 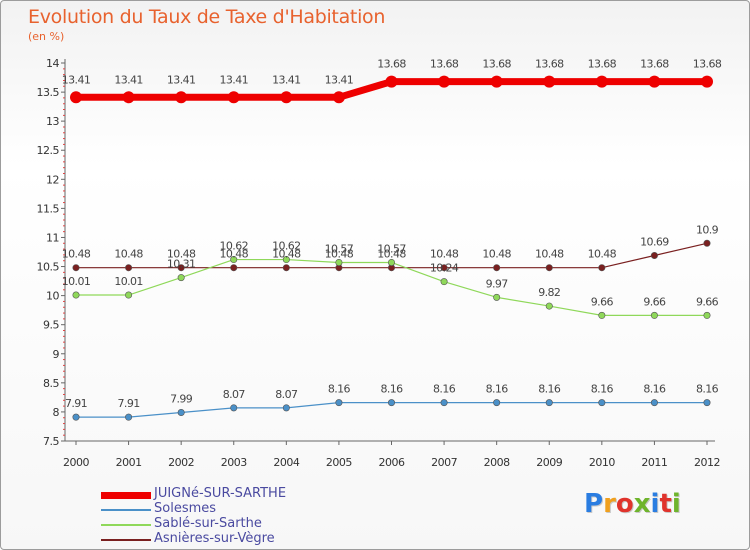 I want to click on data-label: 10.31, so click(x=181, y=264).